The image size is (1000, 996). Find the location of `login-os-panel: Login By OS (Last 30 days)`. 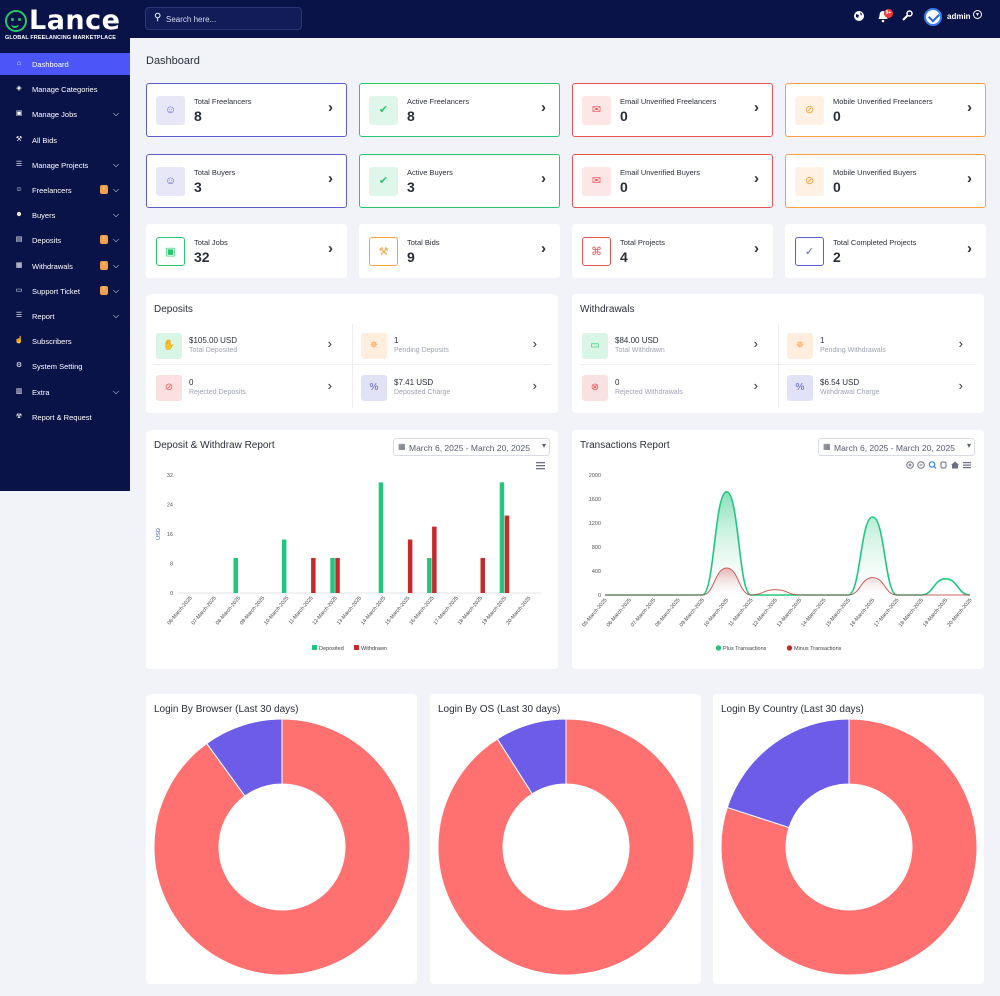

login-os-panel: Login By OS (Last 30 days) is located at coordinates (565, 839).